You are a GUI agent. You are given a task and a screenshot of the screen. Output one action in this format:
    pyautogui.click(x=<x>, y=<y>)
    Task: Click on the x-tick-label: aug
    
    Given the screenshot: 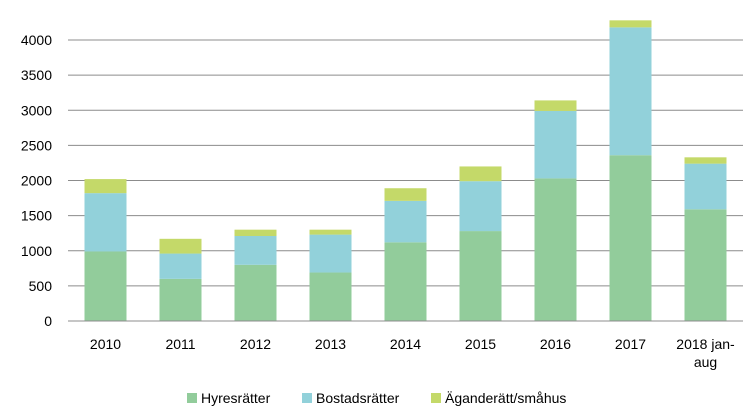 What is the action you would take?
    pyautogui.click(x=705, y=362)
    